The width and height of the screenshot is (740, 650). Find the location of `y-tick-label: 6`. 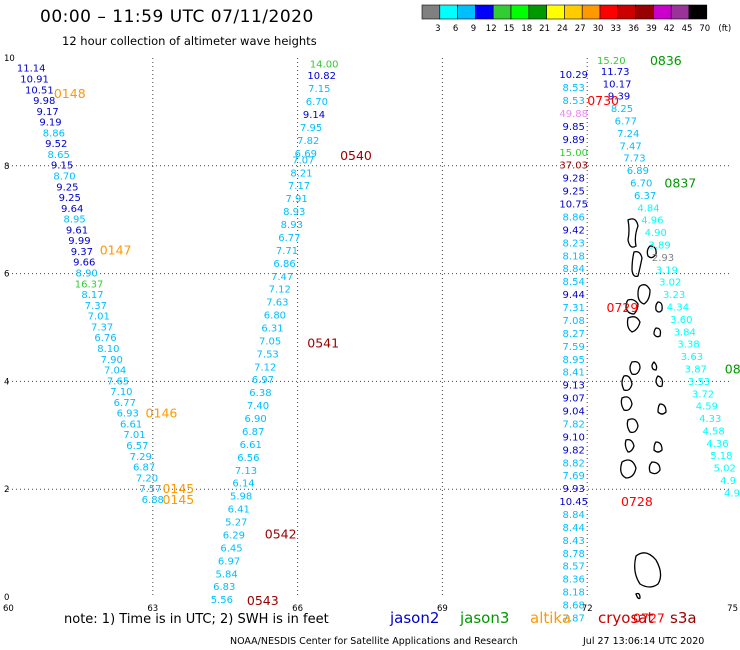

y-tick-label: 6 is located at coordinates (6, 275).